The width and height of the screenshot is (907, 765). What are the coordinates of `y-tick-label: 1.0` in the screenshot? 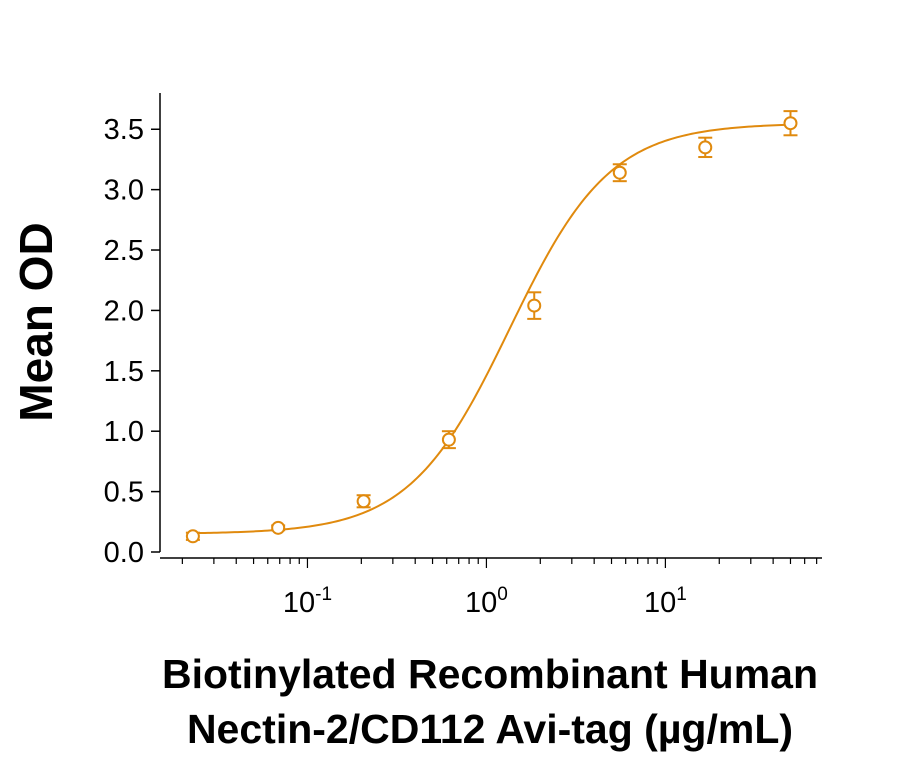 It's located at (124, 432).